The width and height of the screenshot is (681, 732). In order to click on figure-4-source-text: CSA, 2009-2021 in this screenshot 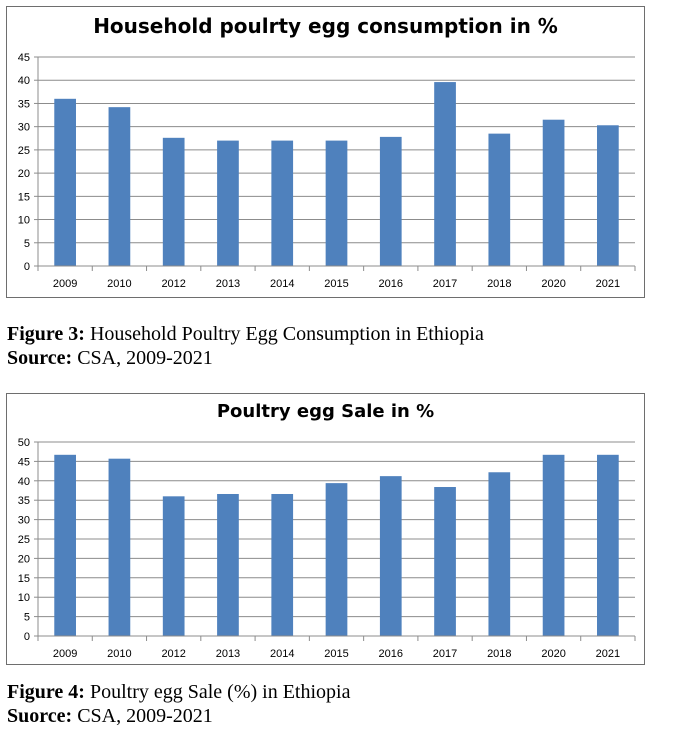, I will do `click(142, 716)`.